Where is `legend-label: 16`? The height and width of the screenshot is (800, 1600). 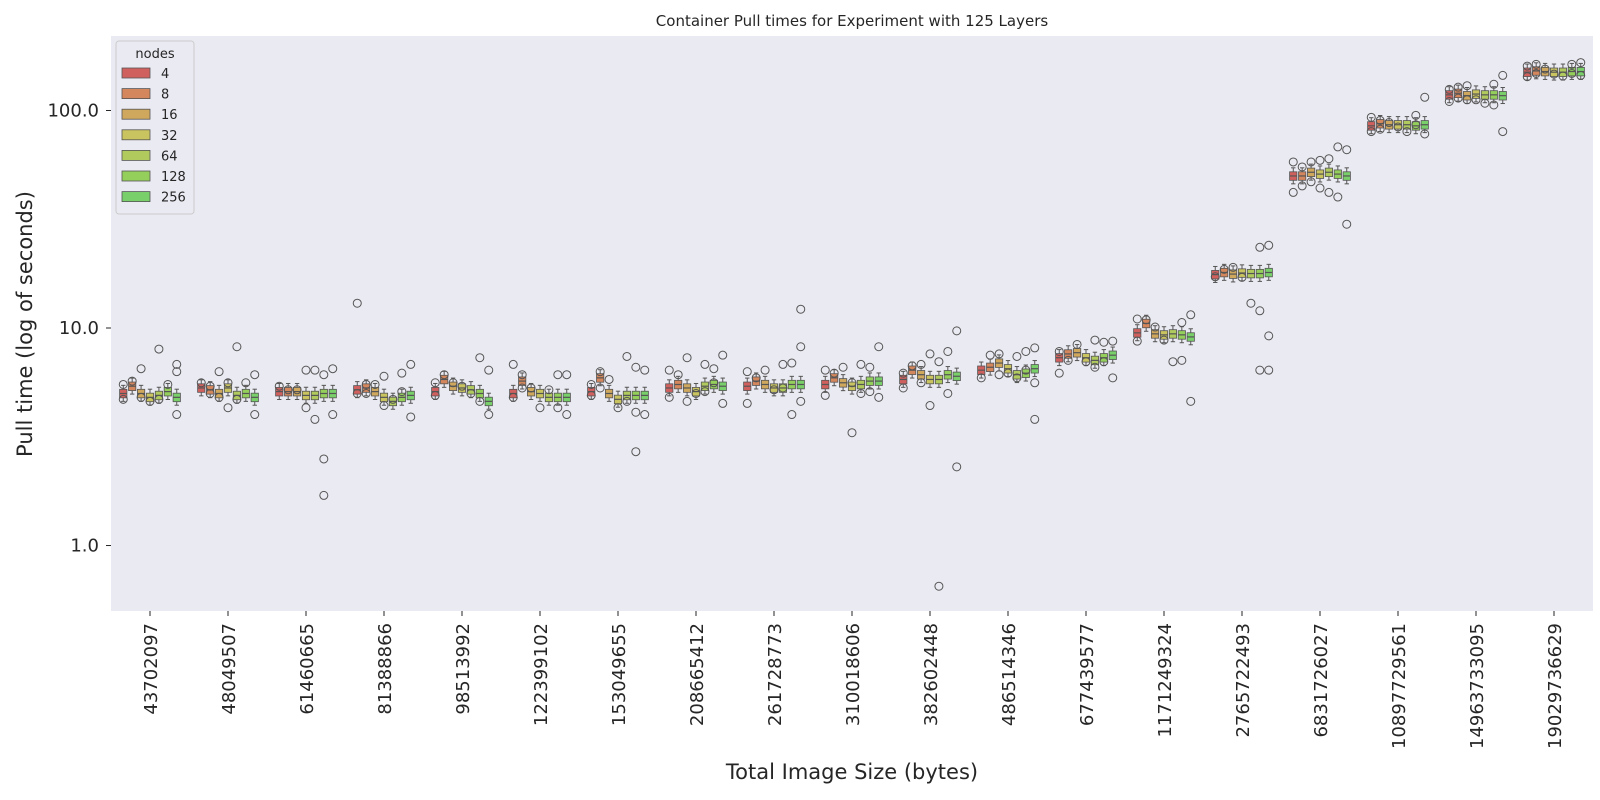 legend-label: 16 is located at coordinates (169, 115).